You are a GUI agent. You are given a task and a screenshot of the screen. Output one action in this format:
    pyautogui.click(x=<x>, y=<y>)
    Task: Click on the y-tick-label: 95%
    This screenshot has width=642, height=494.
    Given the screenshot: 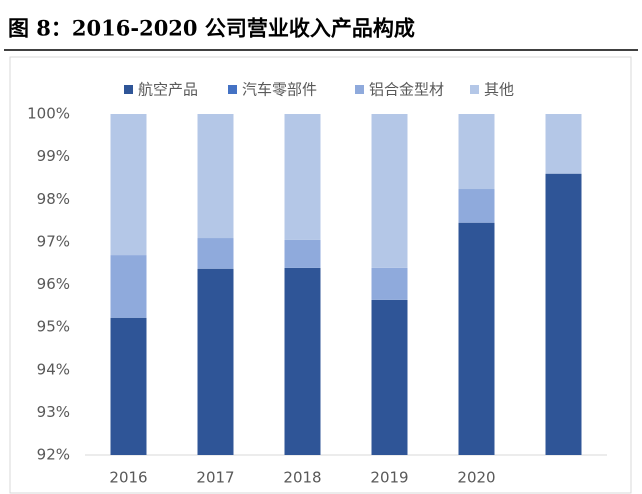 What is the action you would take?
    pyautogui.click(x=53, y=327)
    